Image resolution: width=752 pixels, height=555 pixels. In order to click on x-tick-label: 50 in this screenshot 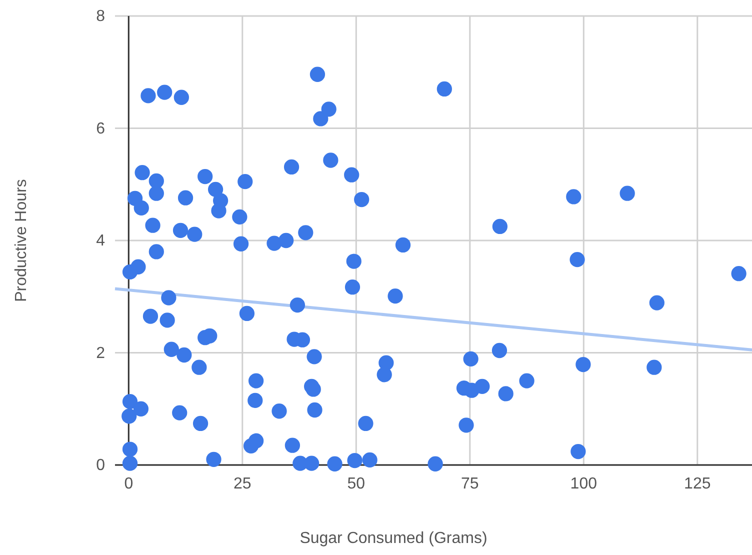, I will do `click(356, 483)`.